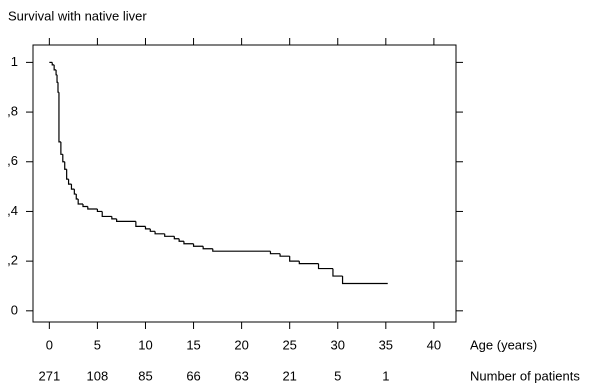 The height and width of the screenshot is (385, 600). I want to click on x-tick-label: 0, so click(49, 344).